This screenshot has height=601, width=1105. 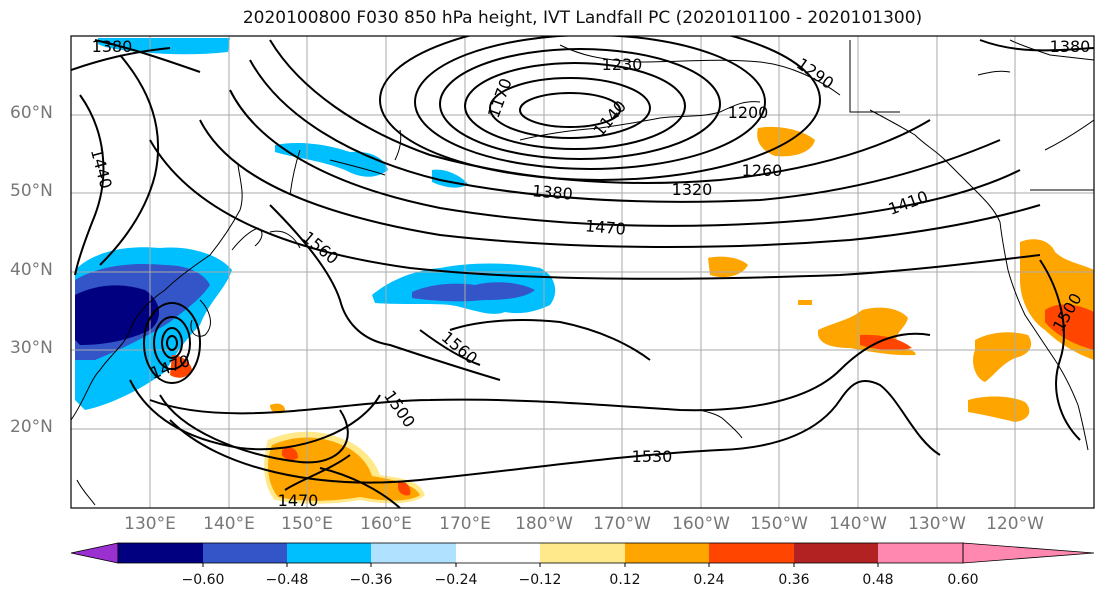 I want to click on lon-label: 160°E, so click(x=386, y=524).